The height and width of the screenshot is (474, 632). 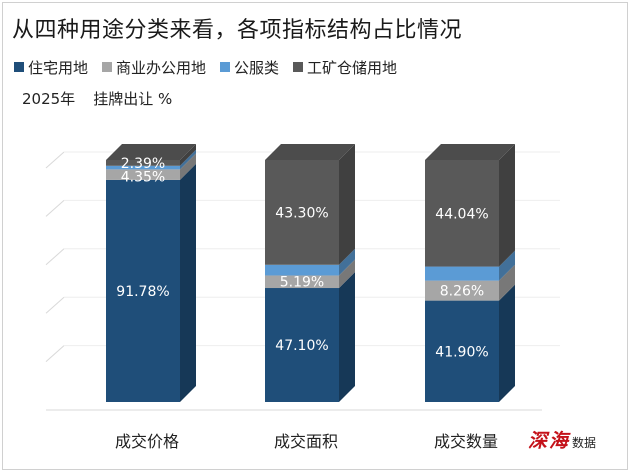 What do you see at coordinates (306, 441) in the screenshot?
I see `category-label: 成交面积` at bounding box center [306, 441].